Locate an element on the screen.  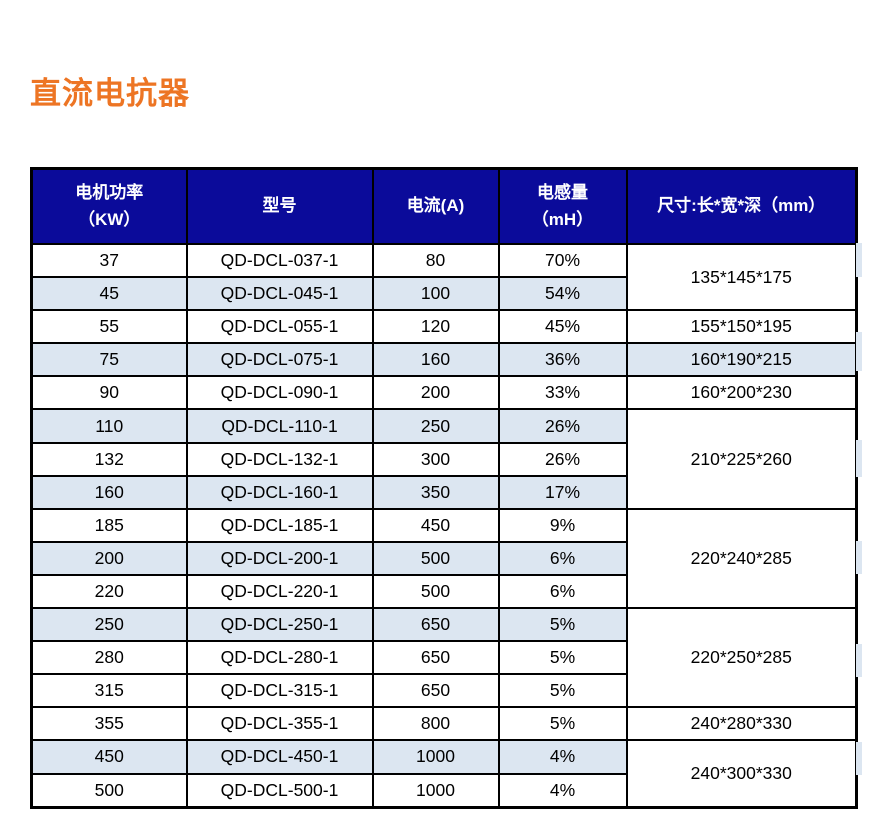
header-inductance-line1: 电感量 is located at coordinates (562, 193).